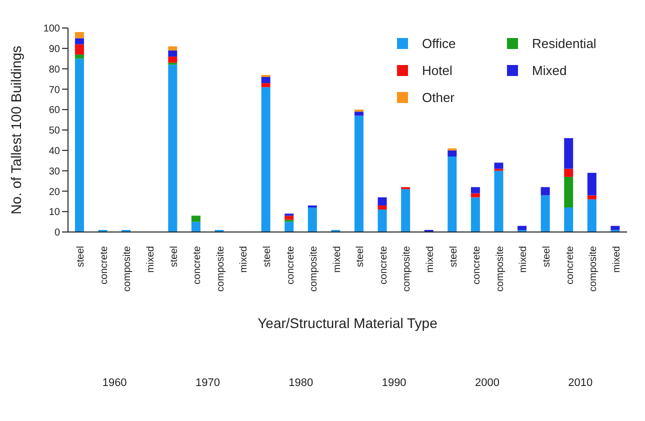  What do you see at coordinates (549, 70) in the screenshot?
I see `legend-label: Mixed` at bounding box center [549, 70].